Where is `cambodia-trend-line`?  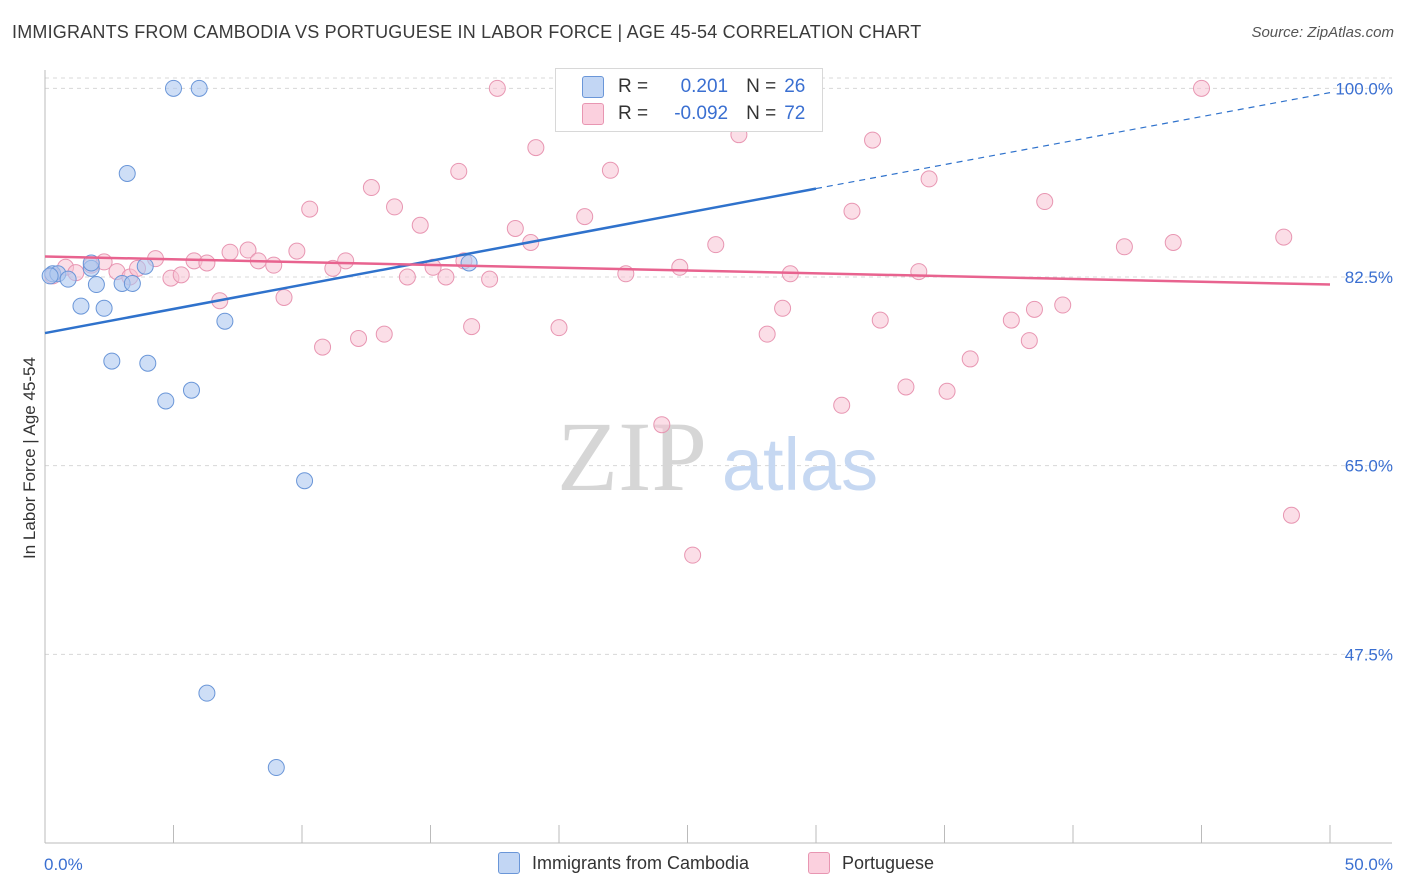
cambodia-trend-line is located at coordinates (430, 261).